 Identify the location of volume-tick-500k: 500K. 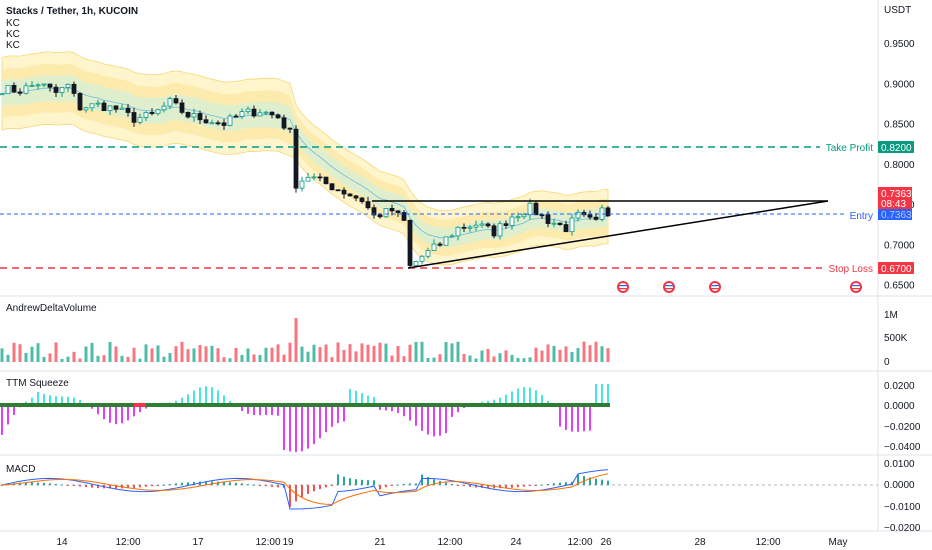
(896, 338).